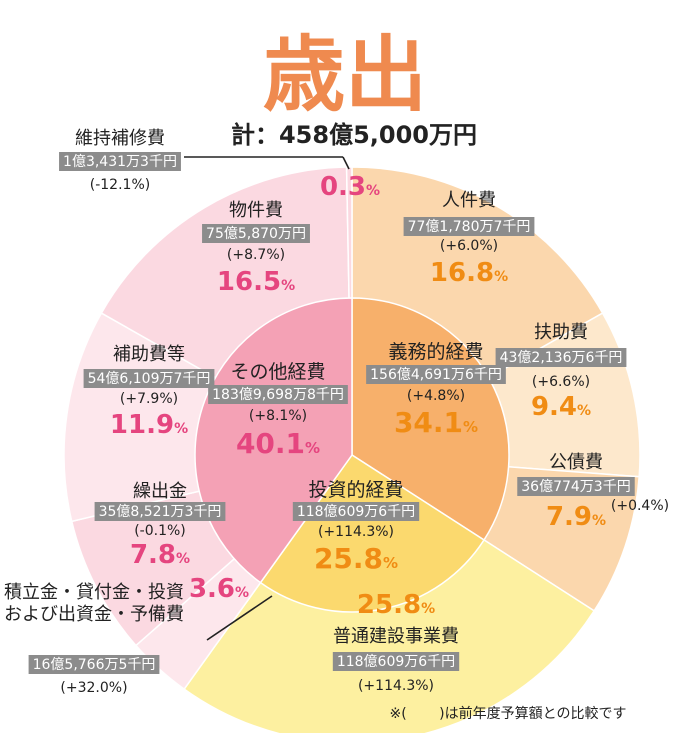 This screenshot has height=733, width=699. Describe the element at coordinates (256, 210) in the screenshot. I see `outer-slice-name: 物件費` at that location.